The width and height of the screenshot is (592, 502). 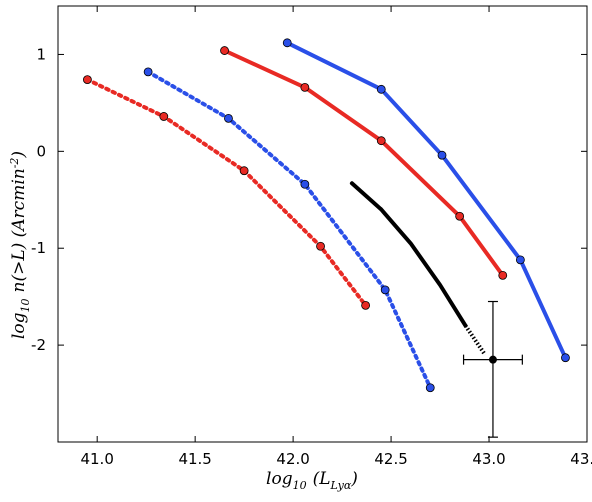 I want to click on x-axis-label: log10 (LLyα), so click(x=312, y=480).